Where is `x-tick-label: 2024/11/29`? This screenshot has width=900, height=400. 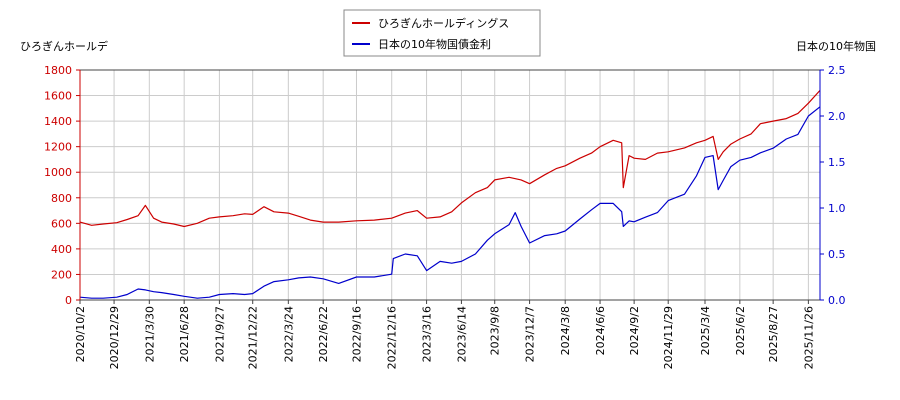
x-tick-label: 2024/11/29 is located at coordinates (668, 337).